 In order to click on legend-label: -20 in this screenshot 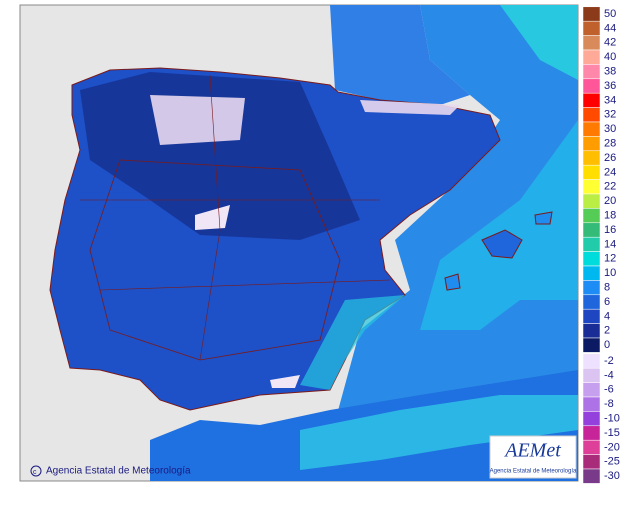, I will do `click(612, 447)`.